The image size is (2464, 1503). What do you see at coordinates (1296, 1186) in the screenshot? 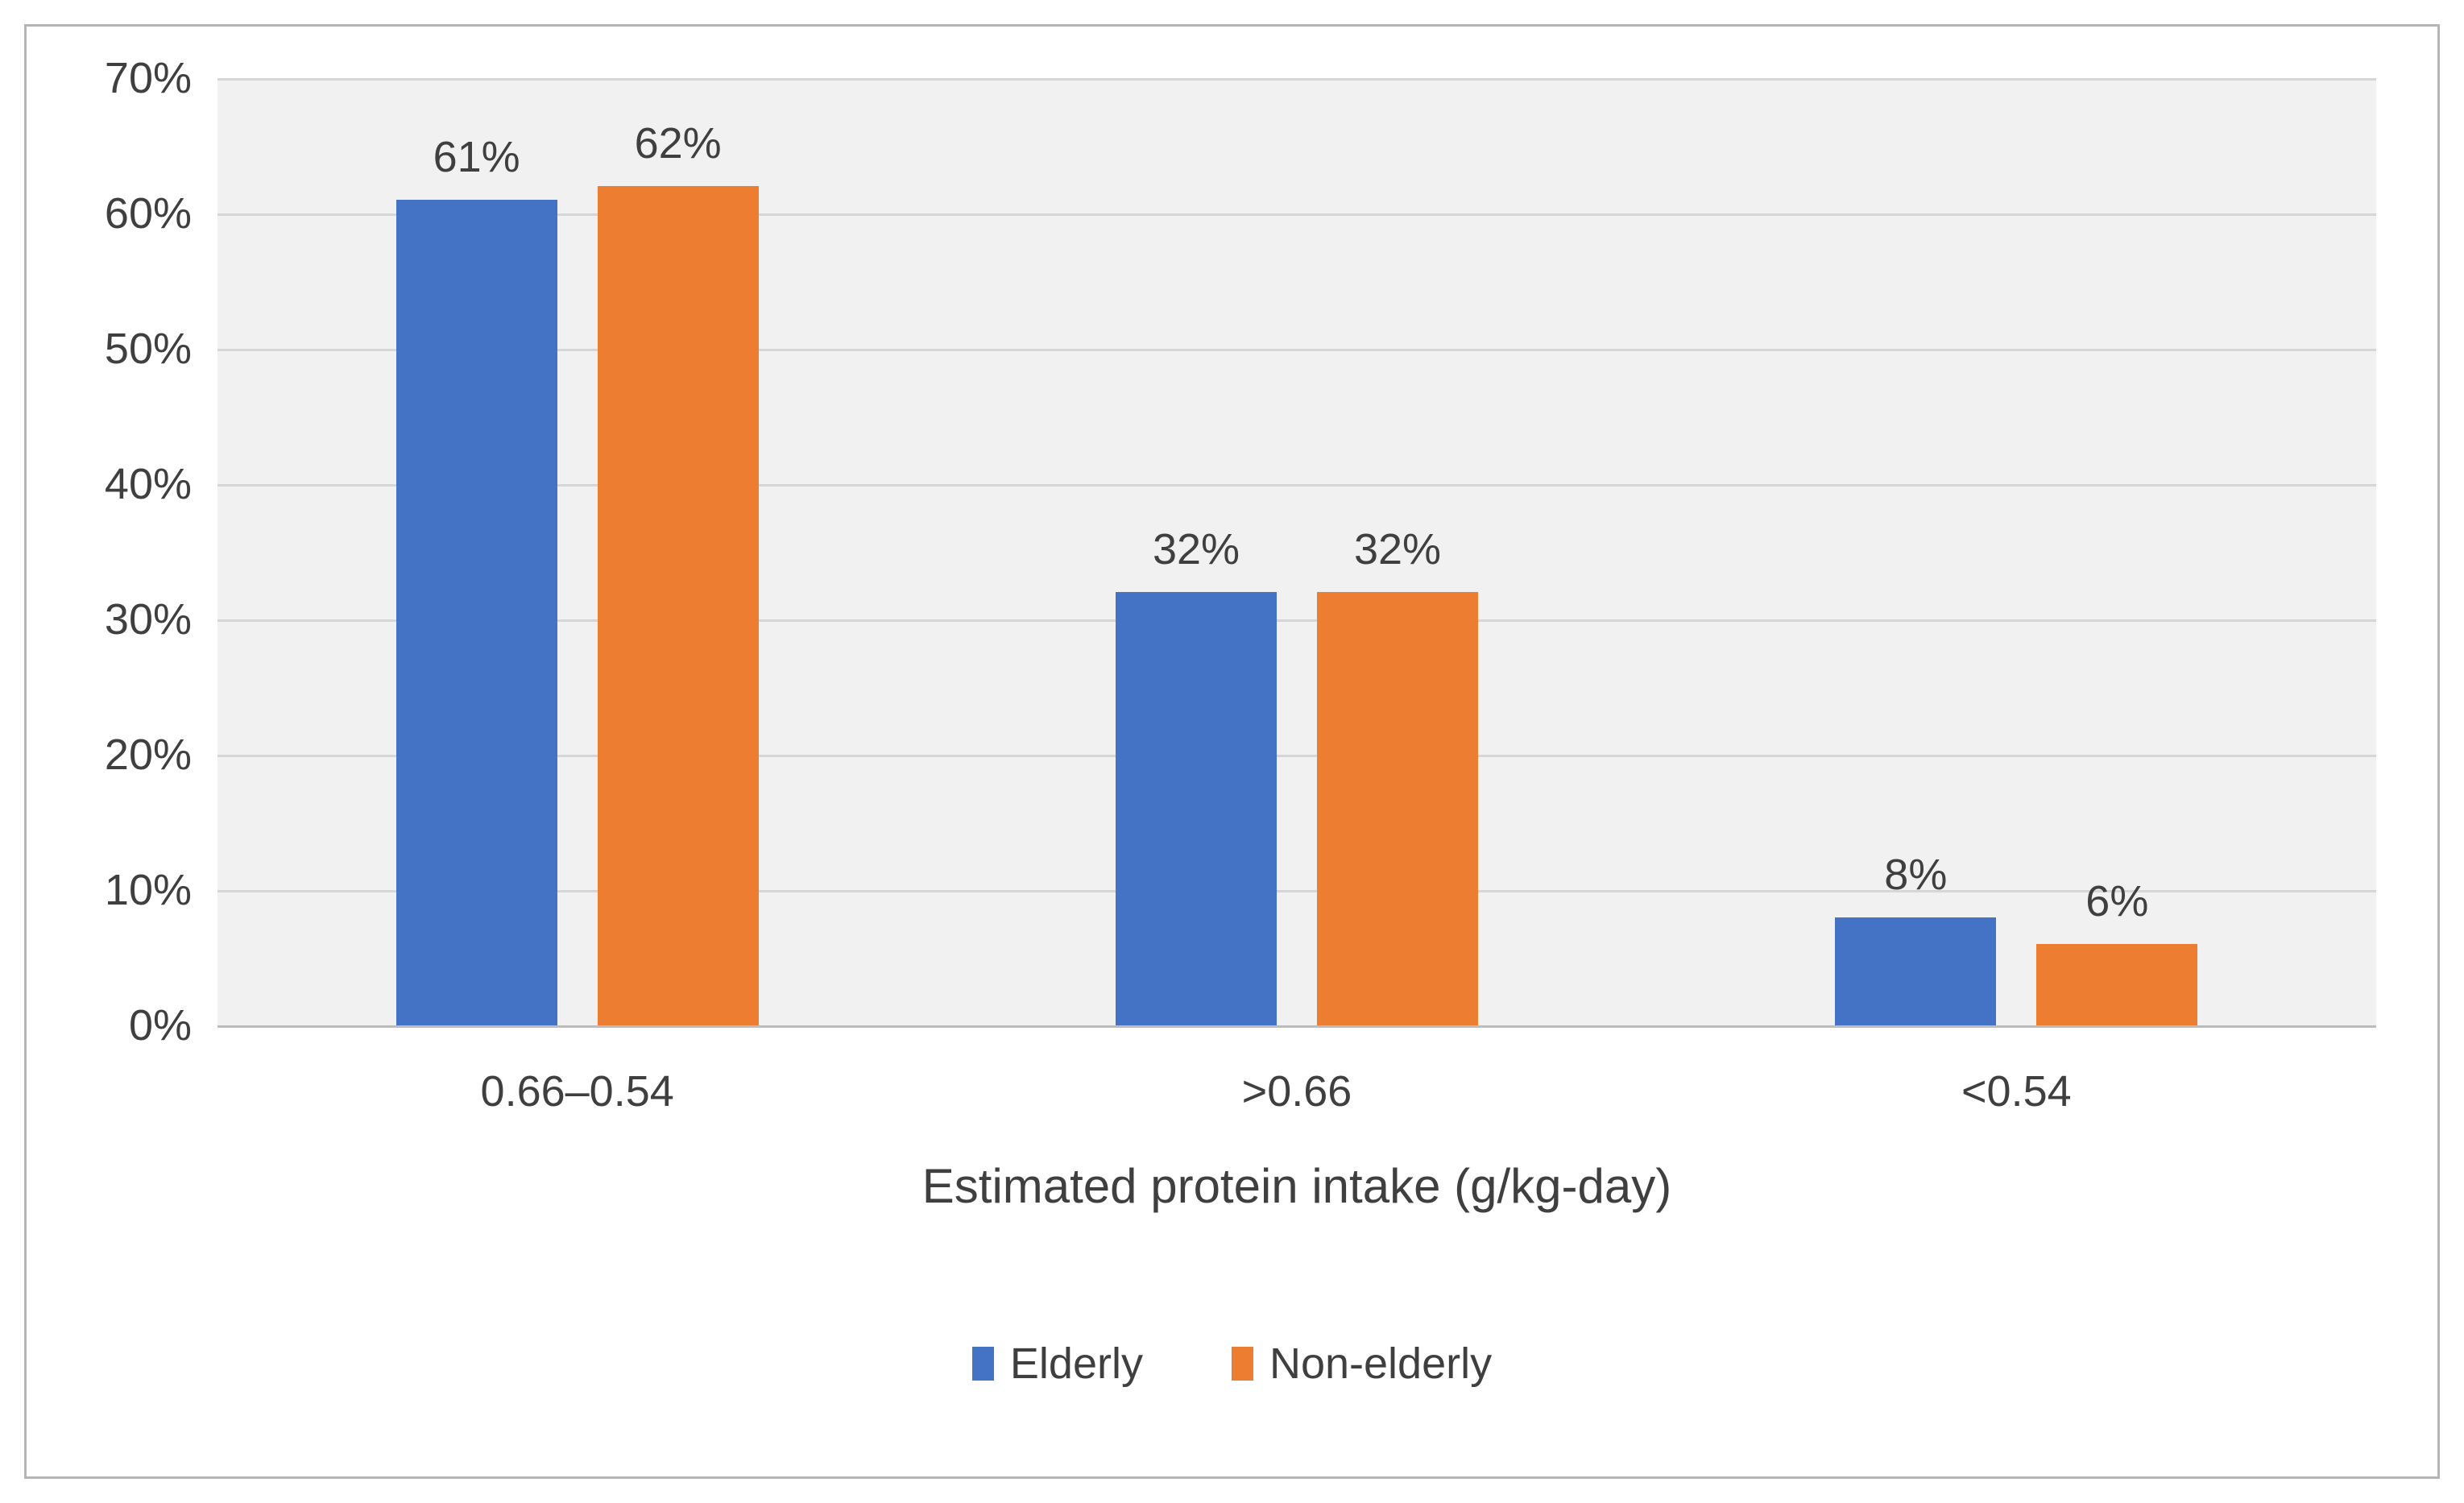
I see `x-axis-title: Estimated protein intake (g/kg-day)` at bounding box center [1296, 1186].